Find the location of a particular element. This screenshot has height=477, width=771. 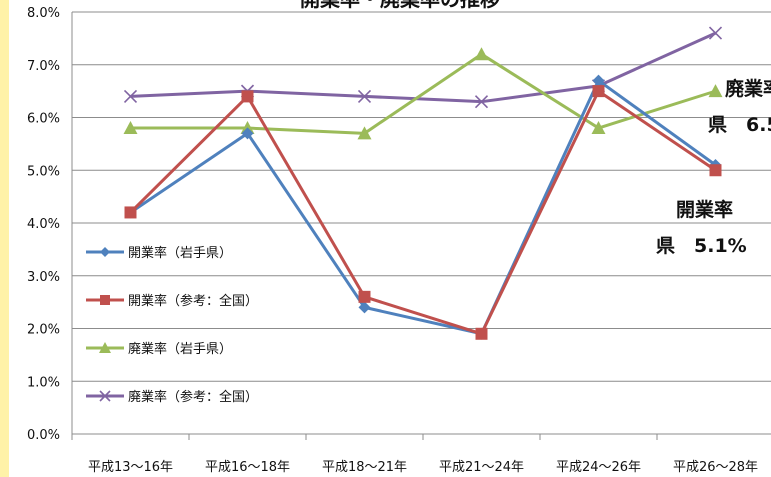

annotation-closing-line1: 廃業率 is located at coordinates (748, 88).